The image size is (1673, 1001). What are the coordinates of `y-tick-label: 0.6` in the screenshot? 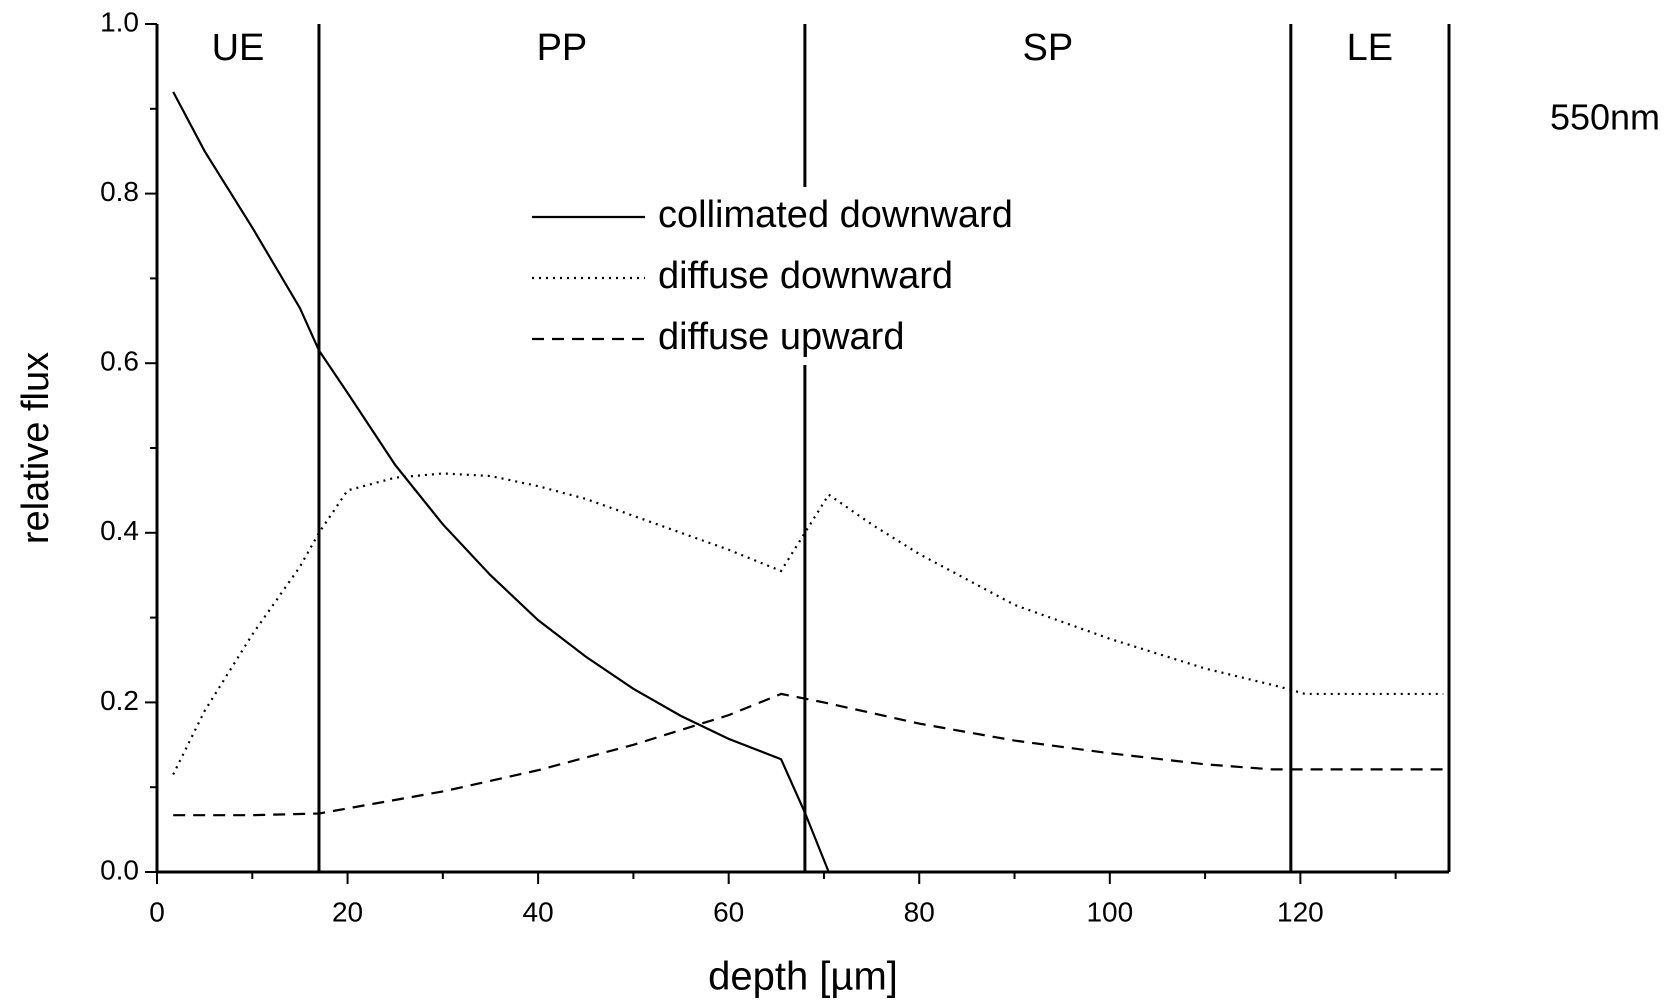 It's located at (119, 361).